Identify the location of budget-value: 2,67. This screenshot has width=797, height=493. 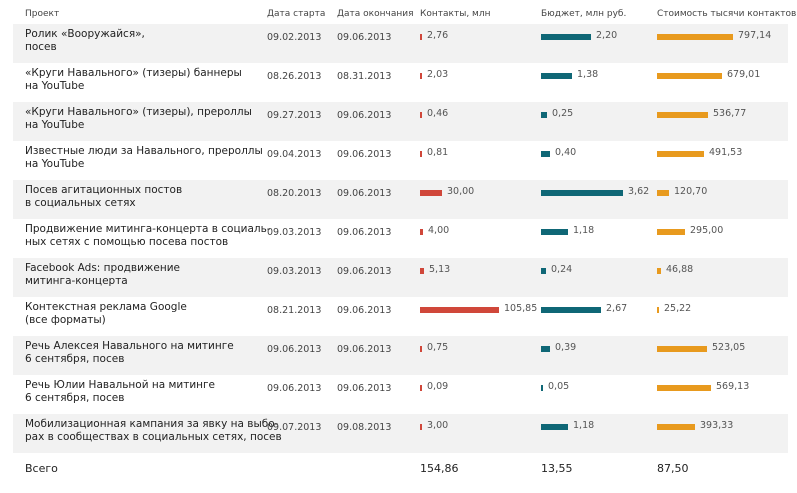
(617, 308).